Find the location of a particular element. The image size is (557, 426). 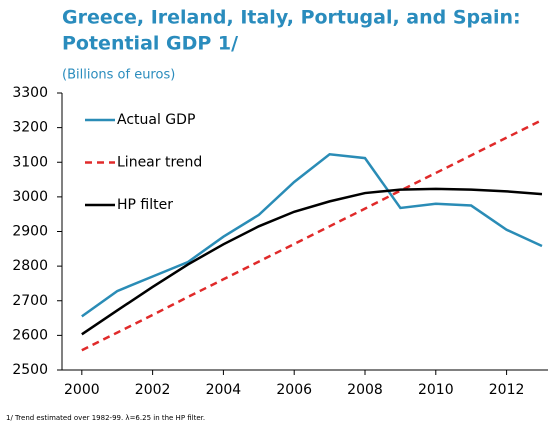

y-tick-label: 3100 is located at coordinates (30, 162).